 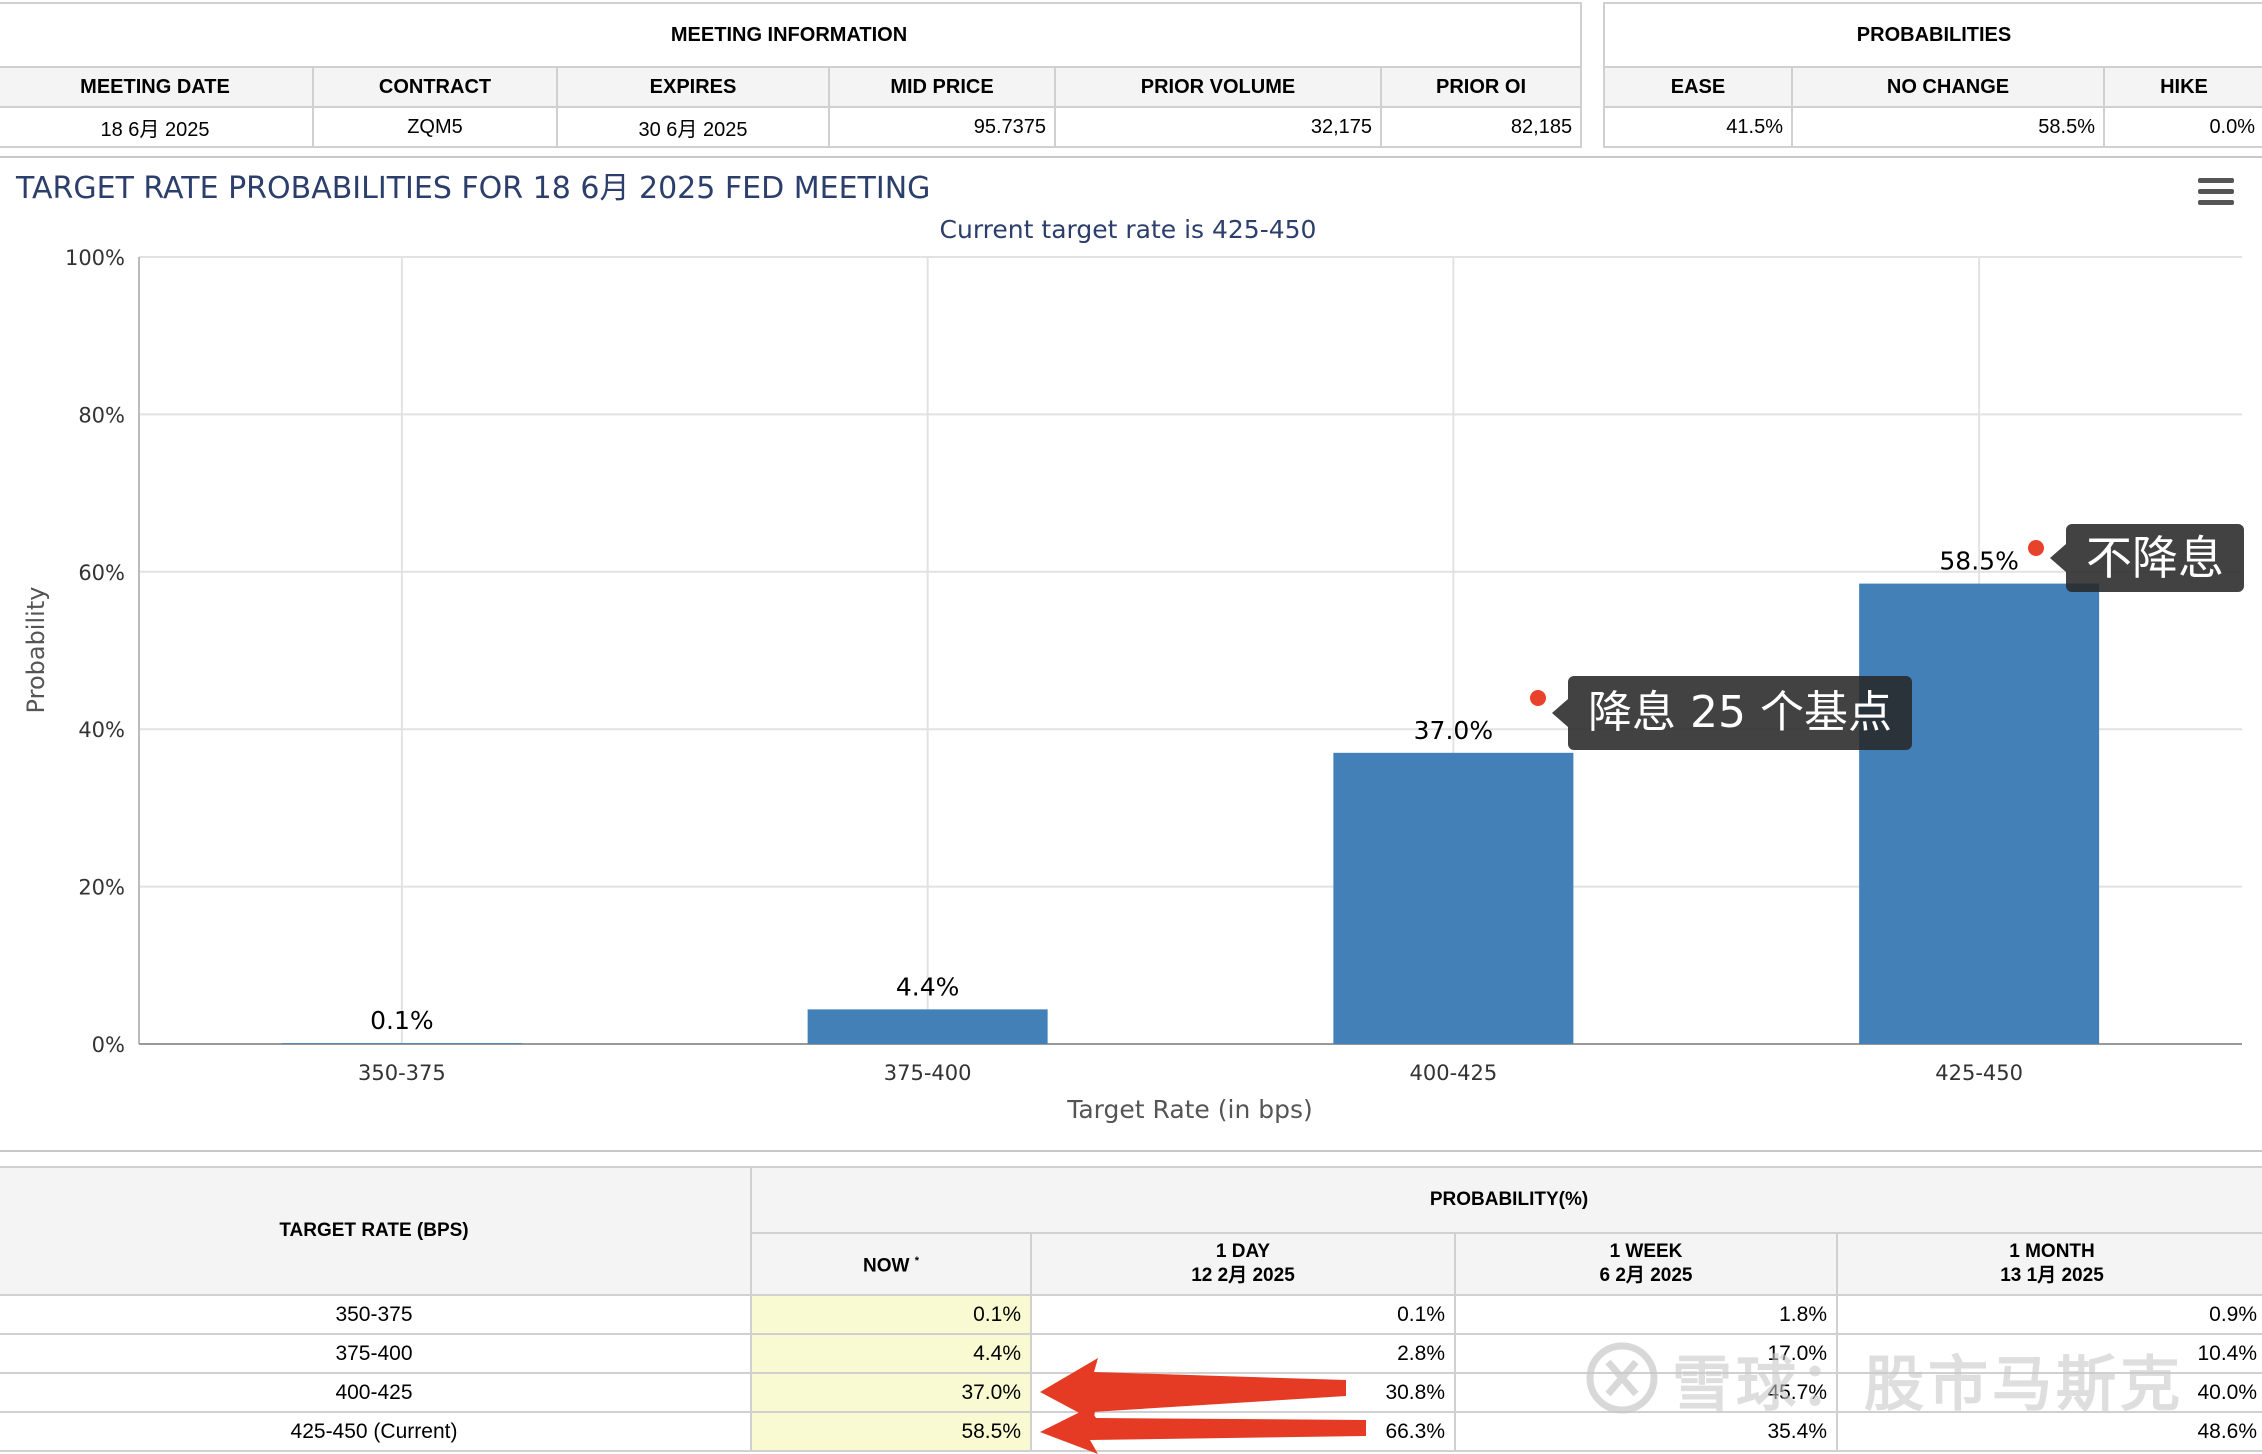 What do you see at coordinates (891, 1353) in the screenshot?
I see `now-cell: 4.4%` at bounding box center [891, 1353].